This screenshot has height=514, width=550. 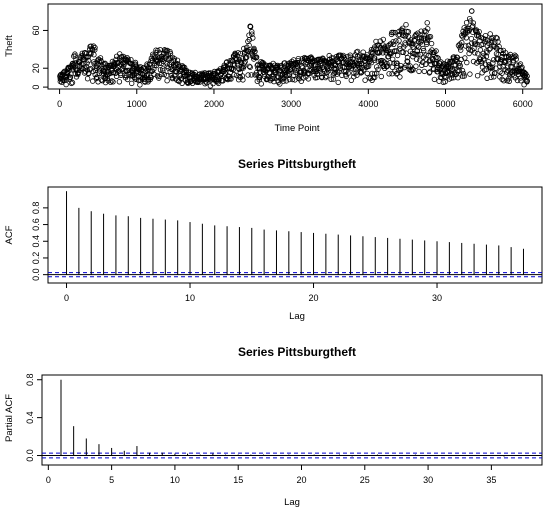 I want to click on timeseries-xtick-label: 6000, so click(x=523, y=104).